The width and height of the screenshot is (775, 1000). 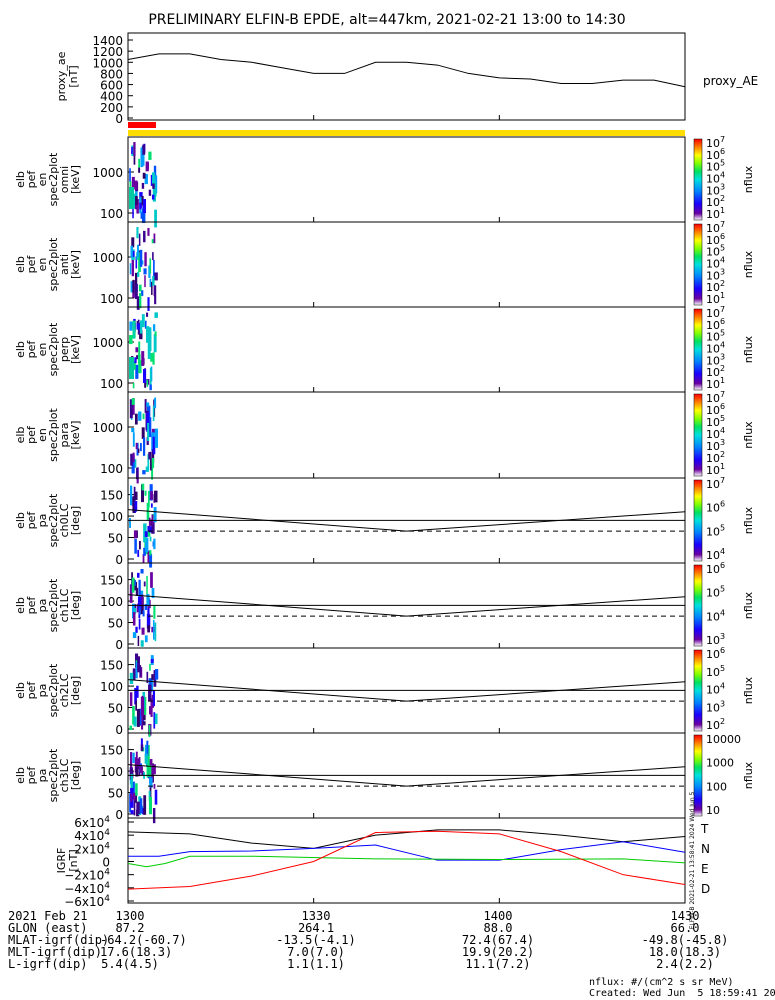 What do you see at coordinates (75, 775) in the screenshot?
I see `ylabel-line: [deg]` at bounding box center [75, 775].